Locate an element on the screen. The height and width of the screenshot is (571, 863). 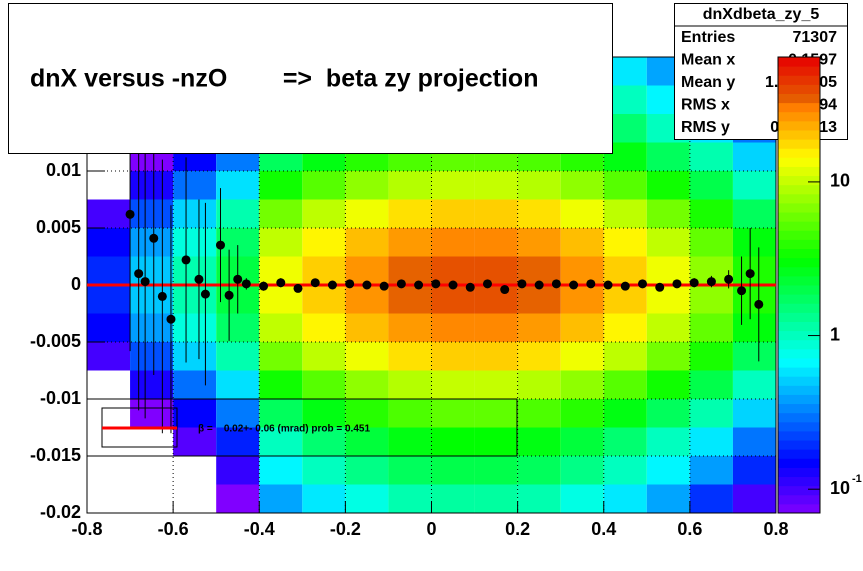
x-tick-label: 0.2 is located at coordinates (517, 529).